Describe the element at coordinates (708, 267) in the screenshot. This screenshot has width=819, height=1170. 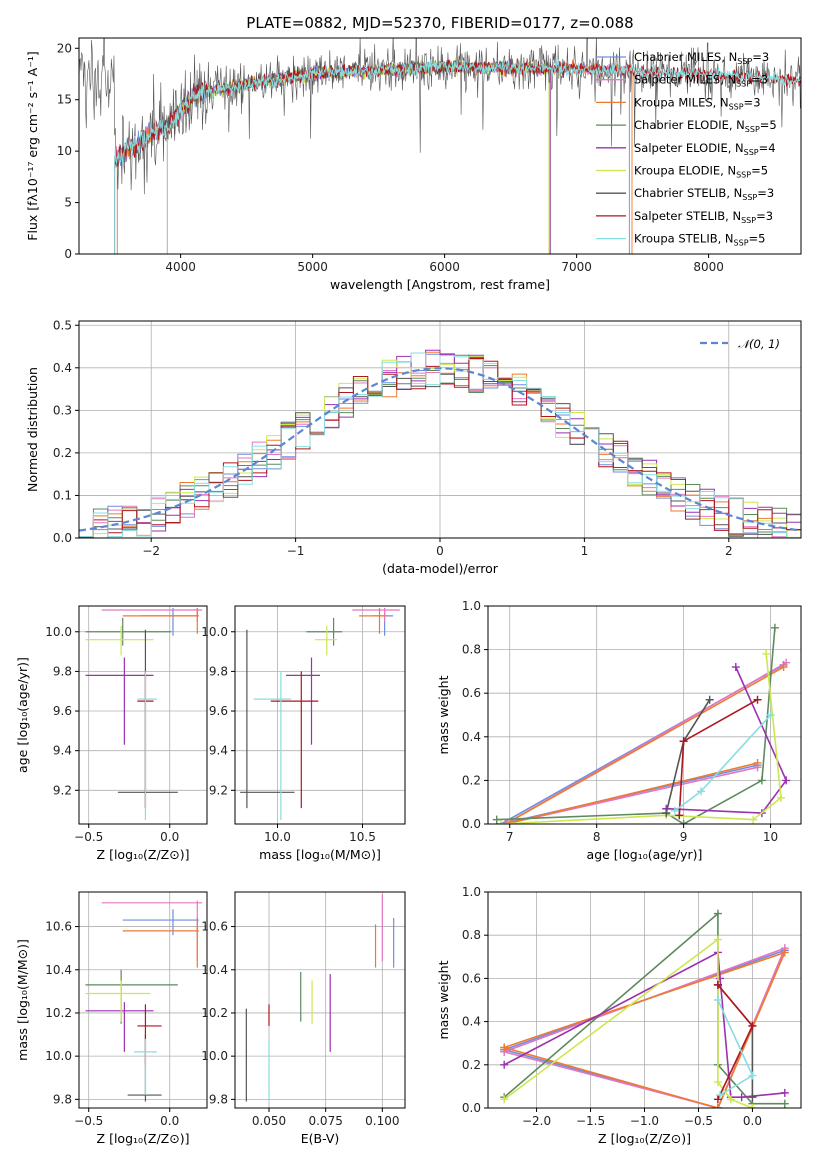
I see `spectrum-xtick-label: 8000` at that location.